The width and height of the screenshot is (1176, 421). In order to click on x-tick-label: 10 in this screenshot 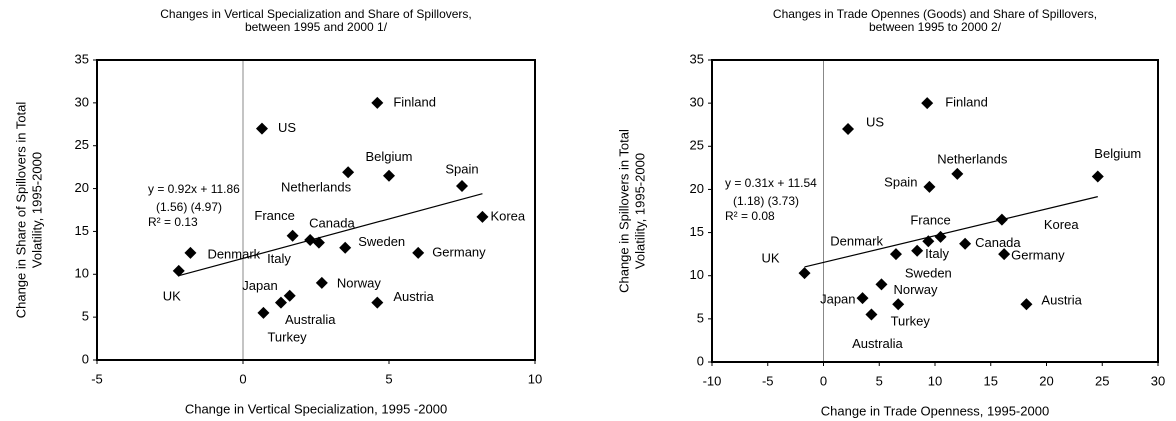, I will do `click(535, 378)`.